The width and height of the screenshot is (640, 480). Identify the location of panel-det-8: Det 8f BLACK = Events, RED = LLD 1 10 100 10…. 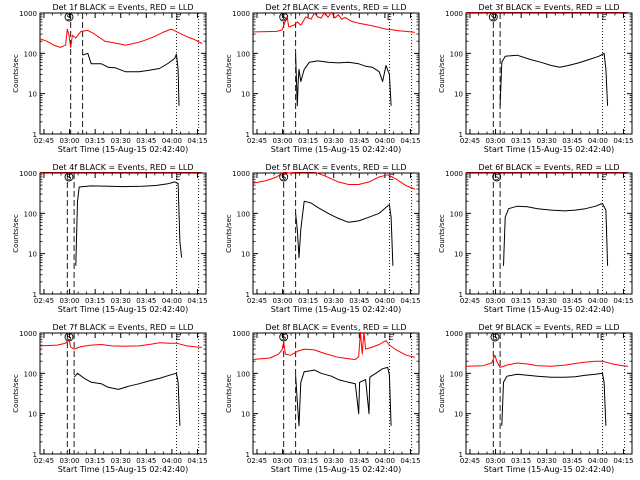
(323, 398).